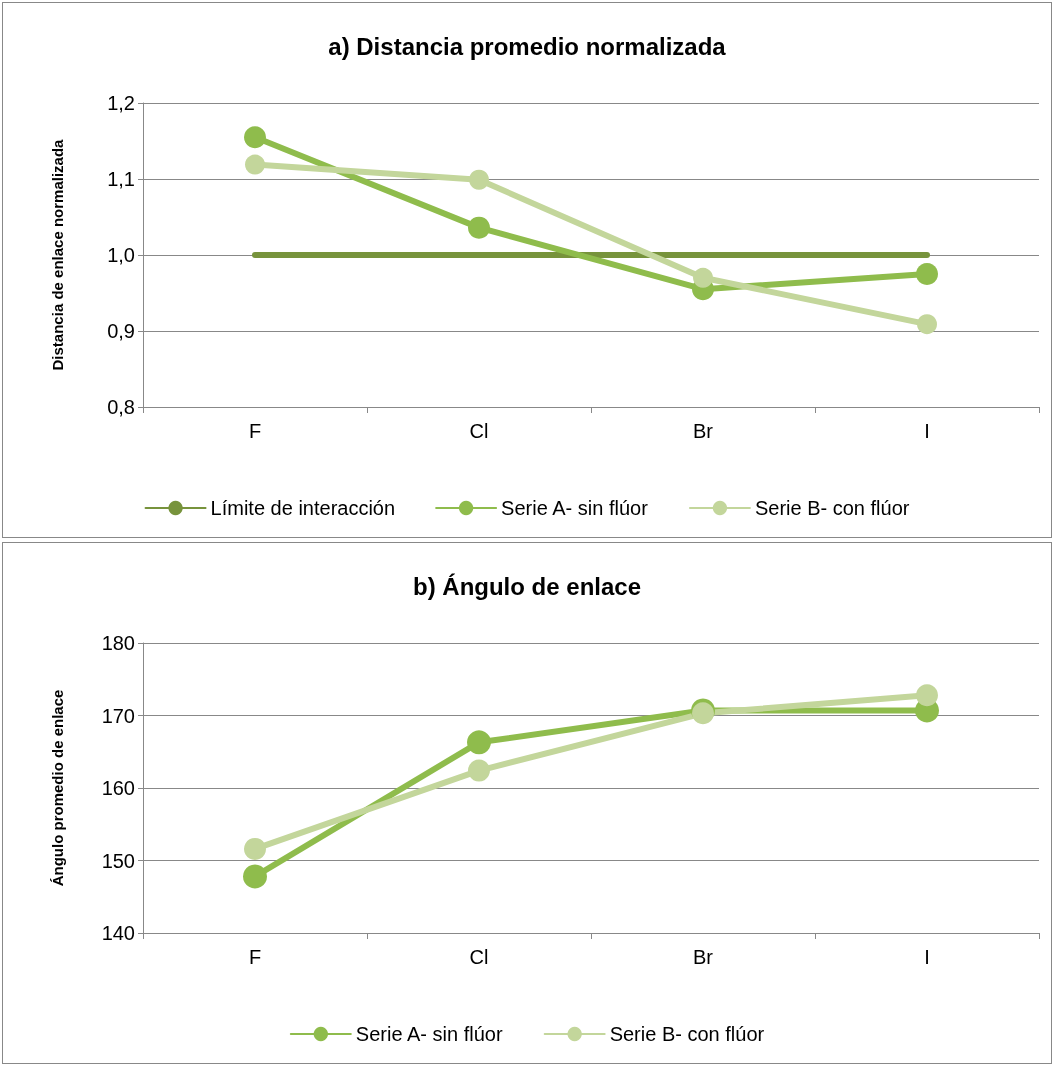 Image resolution: width=1055 pixels, height=1066 pixels. What do you see at coordinates (121, 179) in the screenshot?
I see `y-tick-label: 1,1` at bounding box center [121, 179].